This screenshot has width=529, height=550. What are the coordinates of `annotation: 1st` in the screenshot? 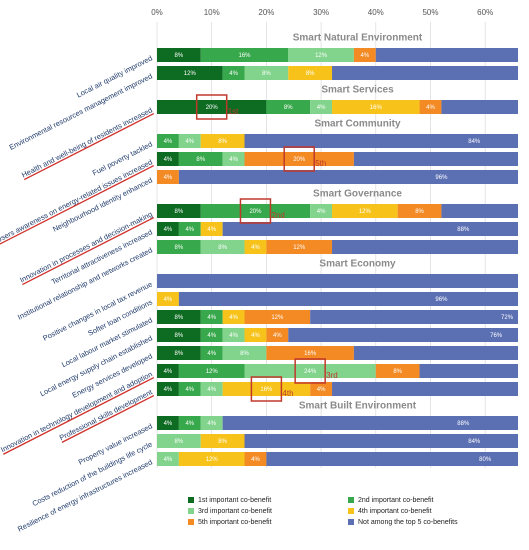 It's located at (233, 111).